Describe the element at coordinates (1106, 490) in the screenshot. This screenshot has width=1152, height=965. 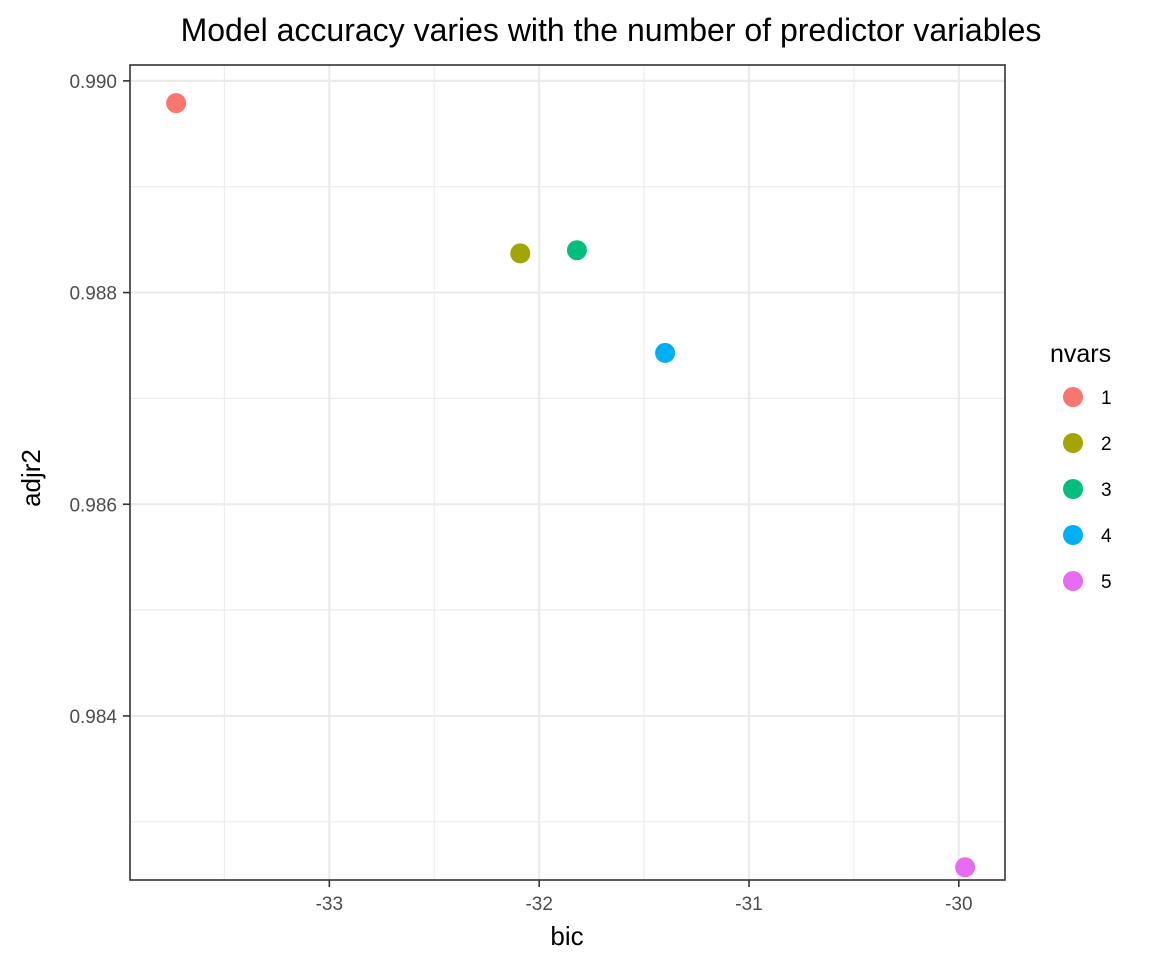
I see `legend-label-3: 3` at that location.